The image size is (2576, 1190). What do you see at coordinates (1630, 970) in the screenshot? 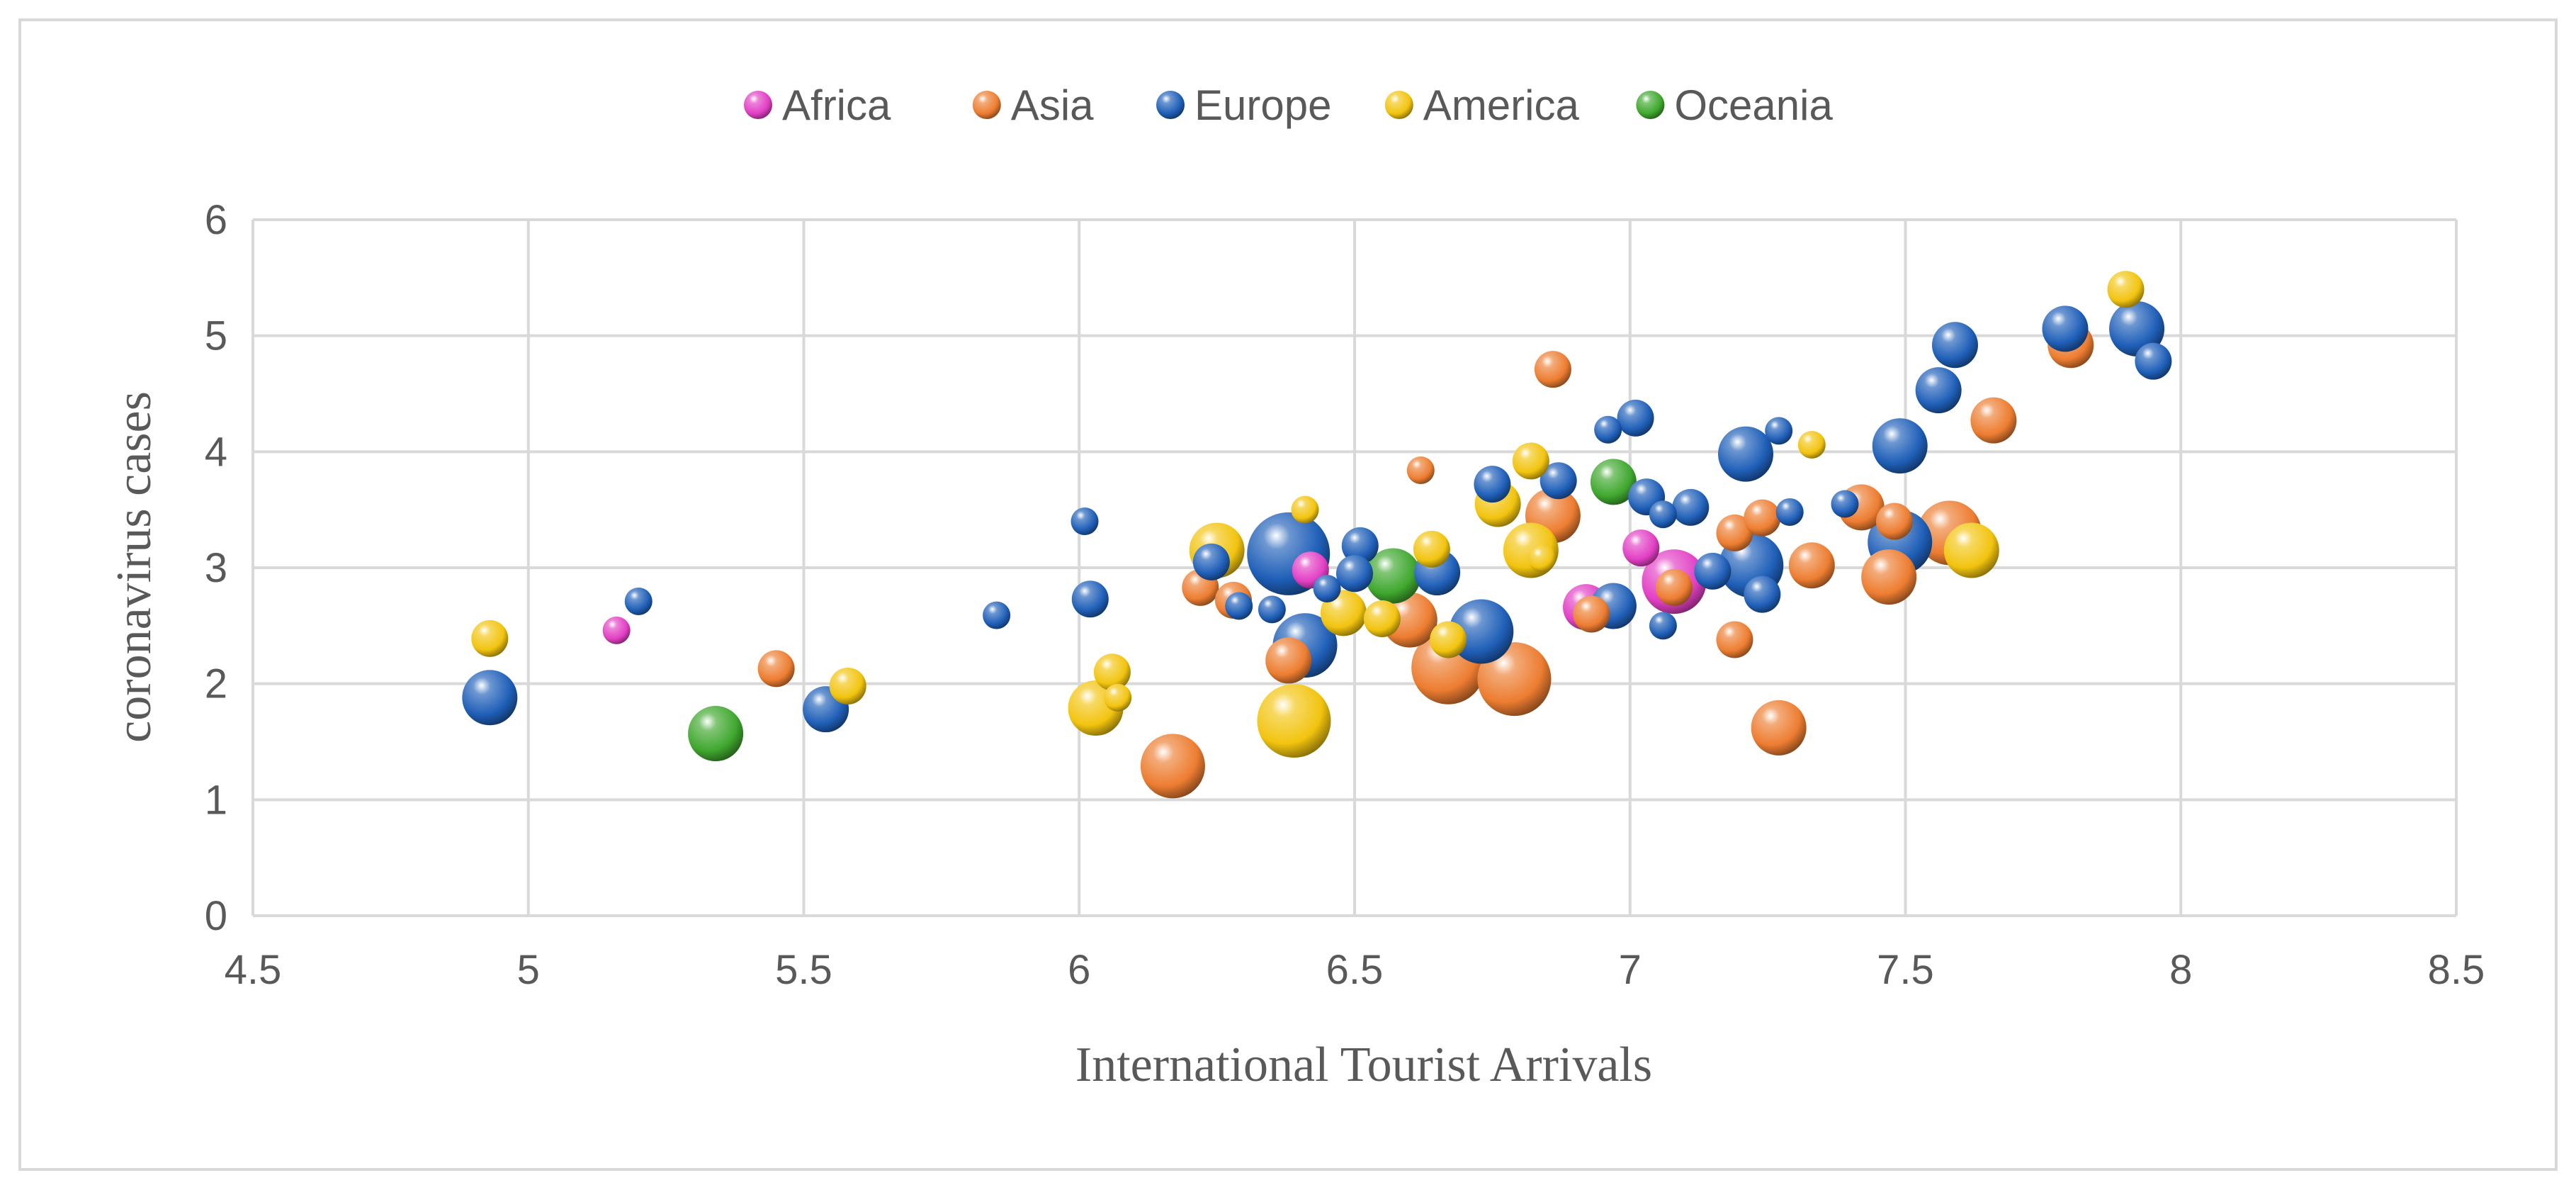
I see `x-tick-label: 7` at bounding box center [1630, 970].